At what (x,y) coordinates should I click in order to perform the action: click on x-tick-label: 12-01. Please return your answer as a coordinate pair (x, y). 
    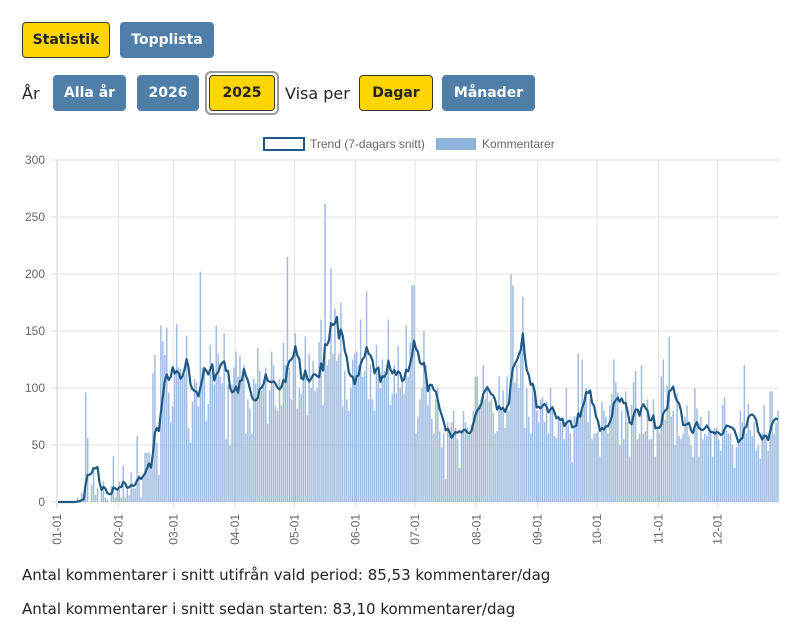
    Looking at the image, I should click on (718, 529).